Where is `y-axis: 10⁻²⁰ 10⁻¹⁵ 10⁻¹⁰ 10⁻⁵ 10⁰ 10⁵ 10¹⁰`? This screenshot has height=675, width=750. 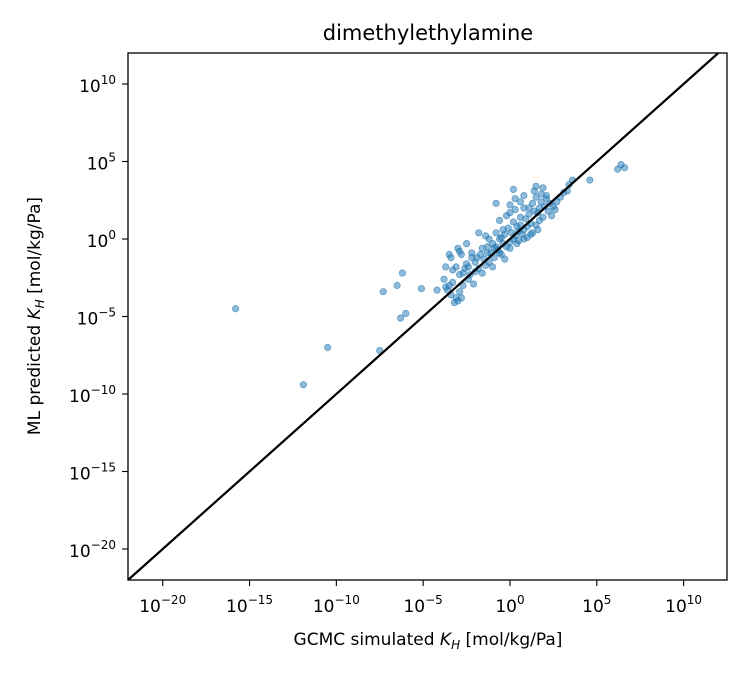 y-axis: 10⁻²⁰ 10⁻¹⁵ 10⁻¹⁰ 10⁻⁵ 10⁰ 10⁵ 10¹⁰ is located at coordinates (98, 317).